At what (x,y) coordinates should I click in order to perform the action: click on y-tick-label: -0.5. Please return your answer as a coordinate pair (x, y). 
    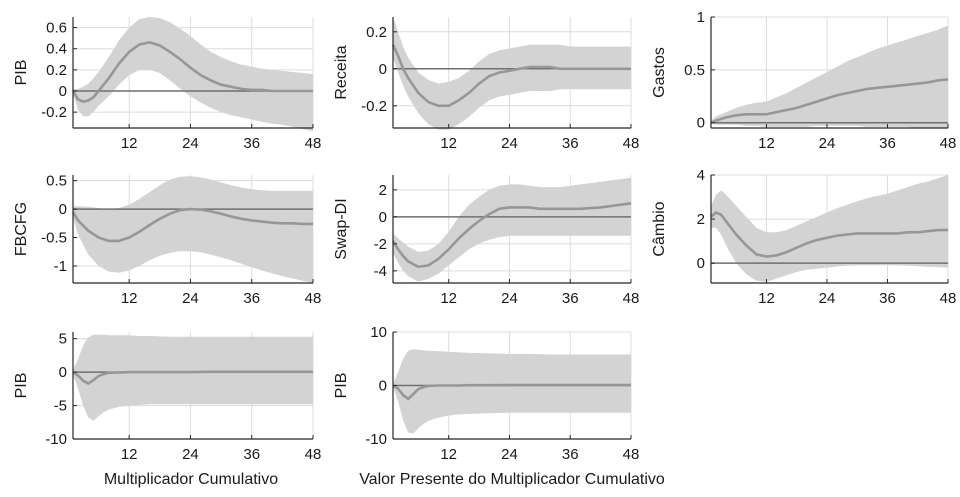
    Looking at the image, I should click on (54, 238).